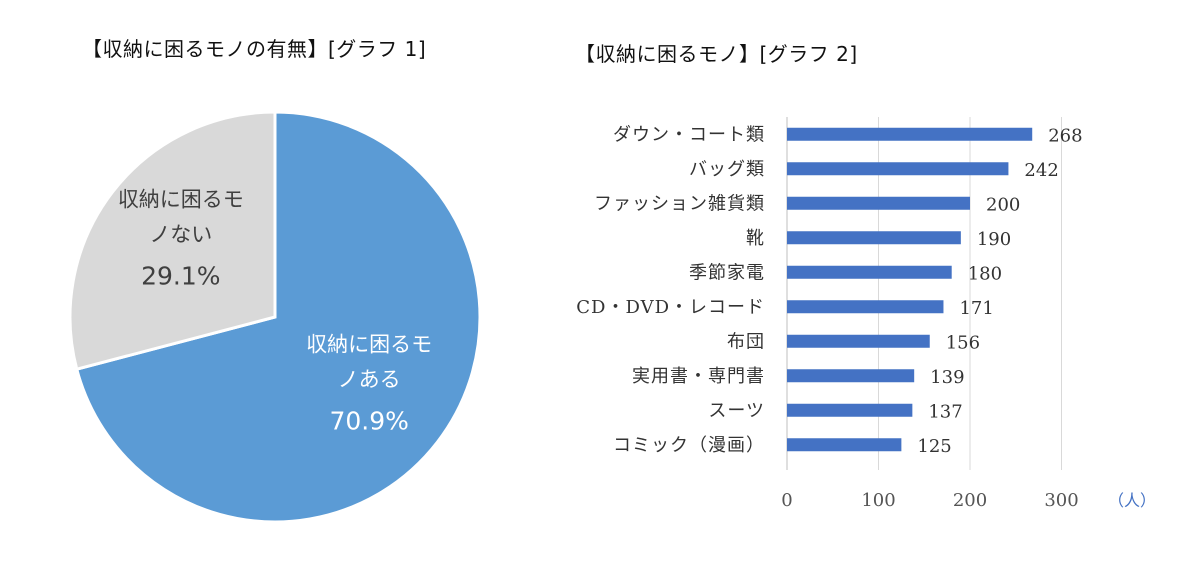  Describe the element at coordinates (878, 500) in the screenshot. I see `x-tick-label: 100` at that location.